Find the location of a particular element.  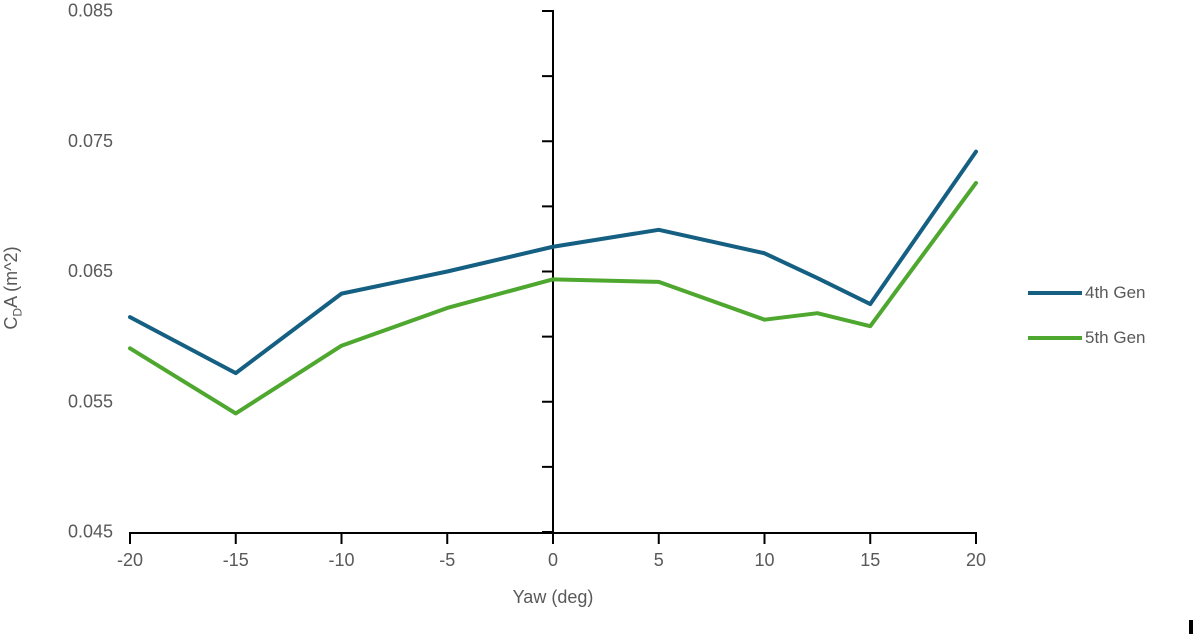

x-tick-label: -5 is located at coordinates (447, 560).